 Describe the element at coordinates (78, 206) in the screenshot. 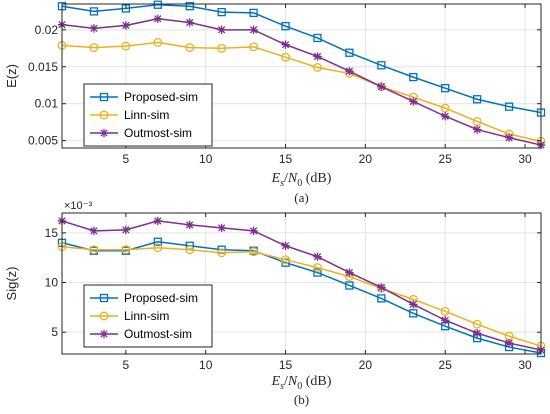

I see `y-exponent-label: ×10⁻³` at that location.